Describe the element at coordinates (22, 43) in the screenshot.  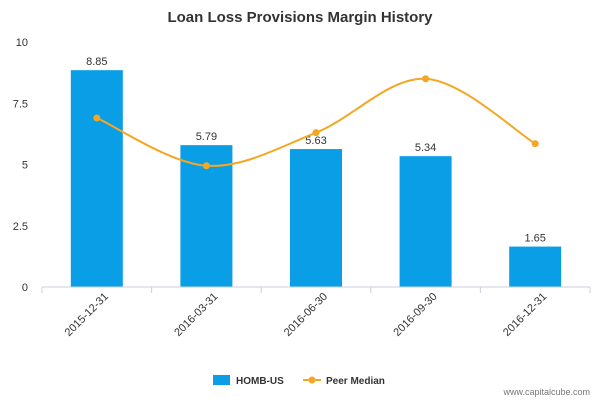
I see `y-tick-label: 10` at that location.